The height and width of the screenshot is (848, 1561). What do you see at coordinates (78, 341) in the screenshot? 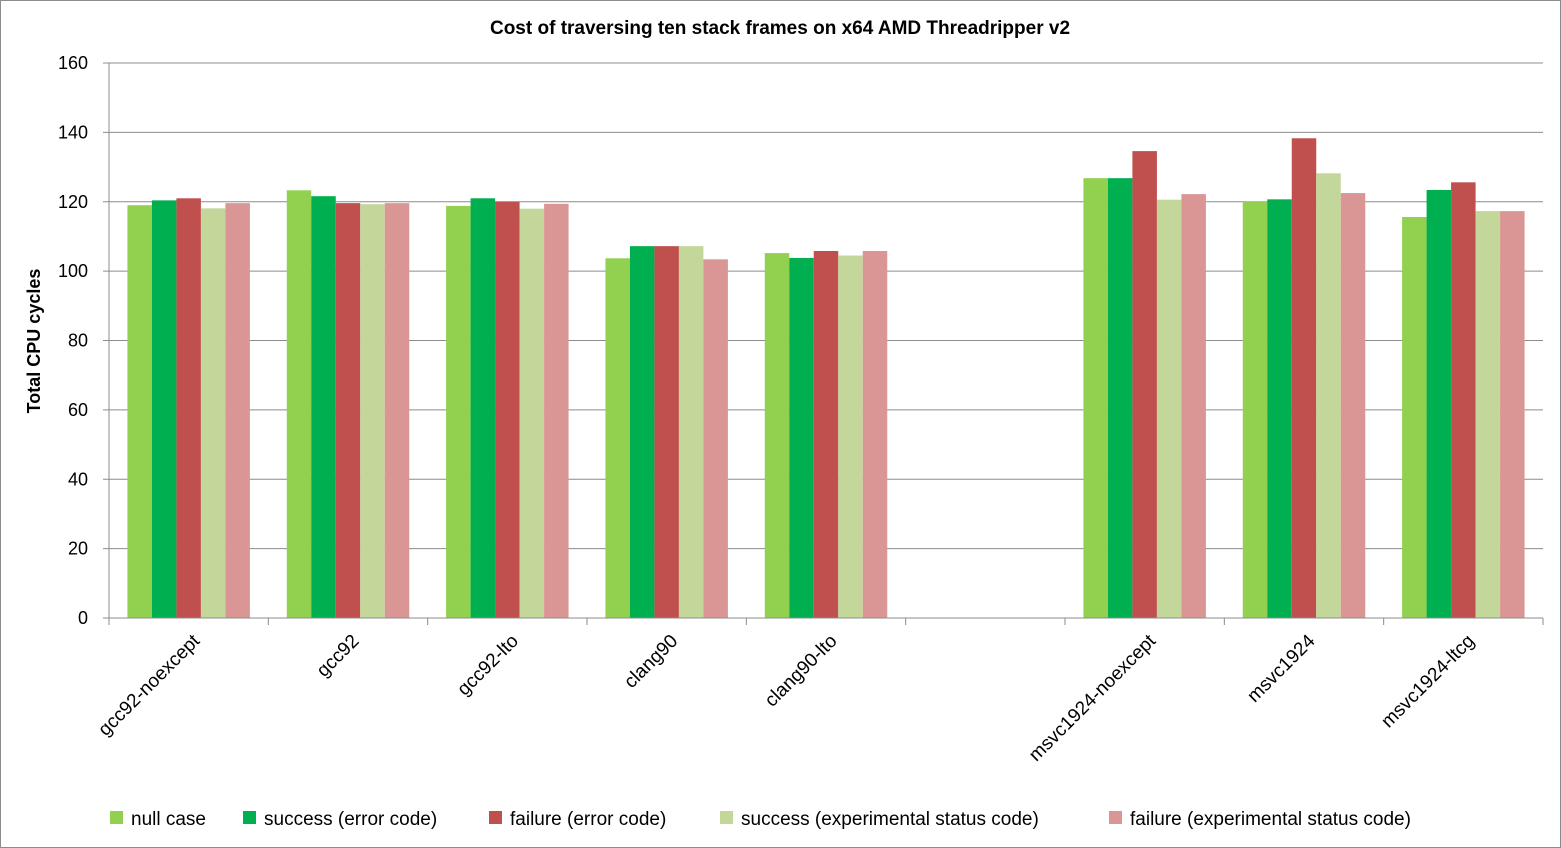
I see `y-tick-label: 80` at bounding box center [78, 341].